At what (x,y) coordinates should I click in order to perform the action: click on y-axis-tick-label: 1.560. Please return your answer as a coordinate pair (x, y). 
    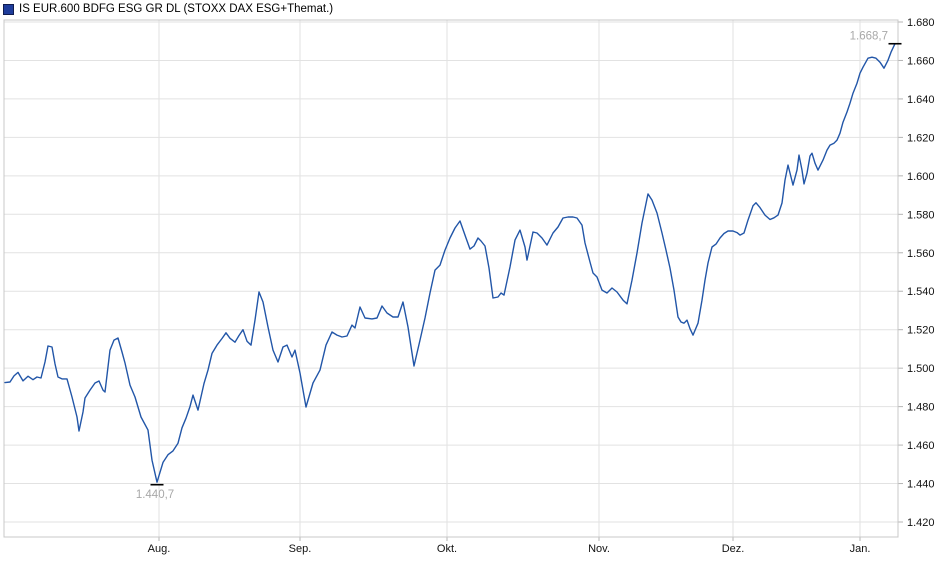
    Looking at the image, I should click on (921, 254).